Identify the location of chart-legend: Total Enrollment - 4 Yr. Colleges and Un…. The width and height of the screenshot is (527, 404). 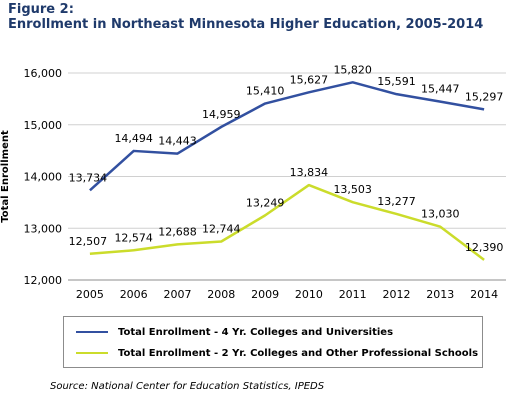
(273, 342).